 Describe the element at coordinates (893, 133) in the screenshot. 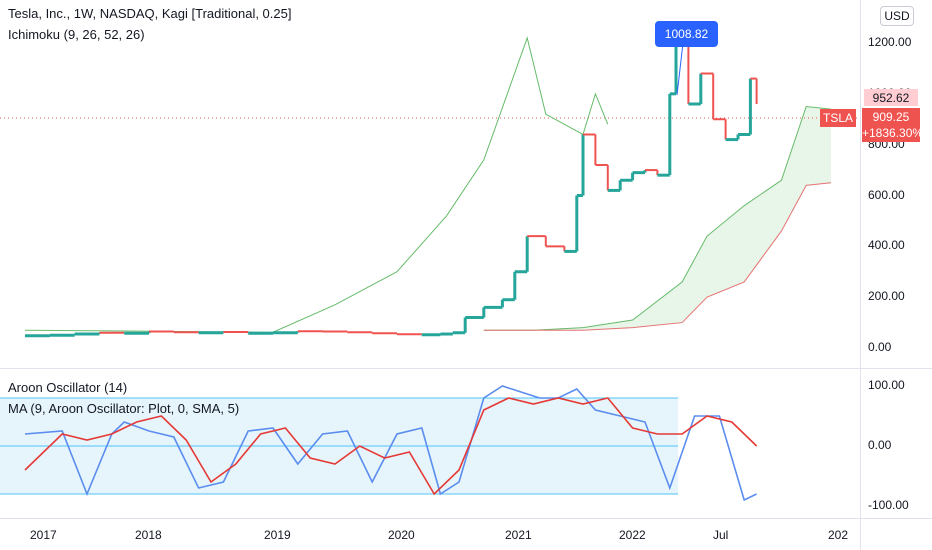

I see `price-change: +1836.30%` at that location.